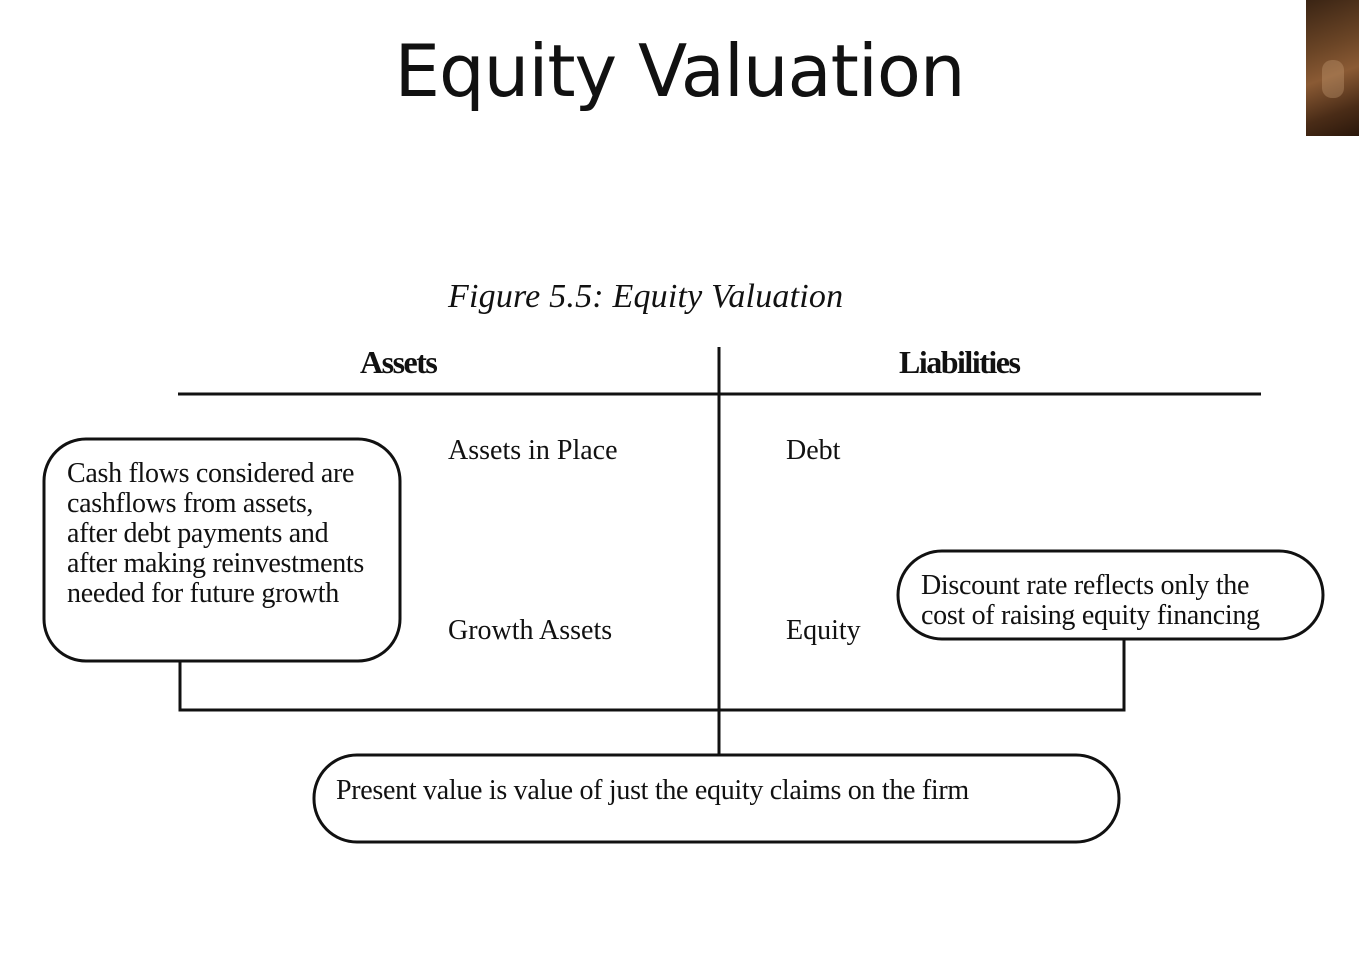 This screenshot has height=963, width=1359. I want to click on slide-title: Equity Valuation, so click(679, 71).